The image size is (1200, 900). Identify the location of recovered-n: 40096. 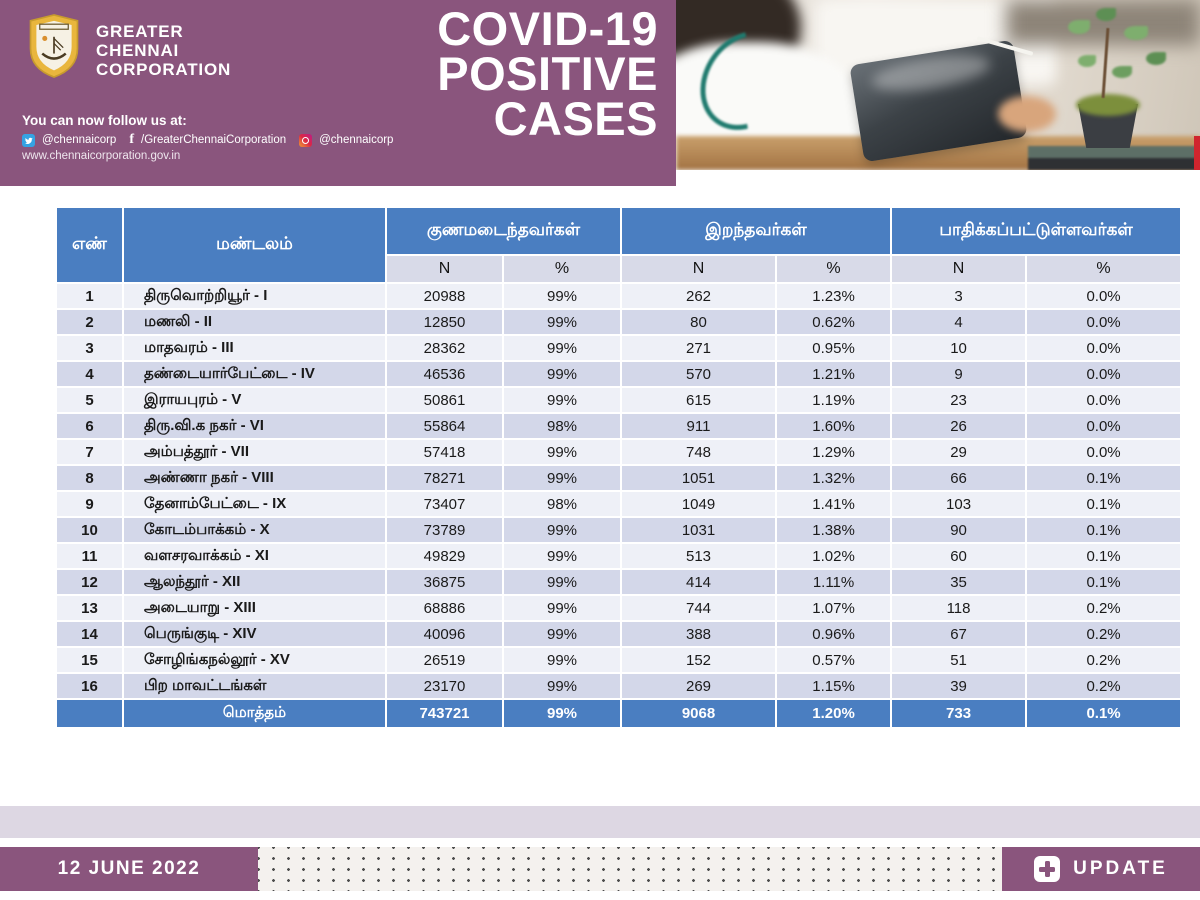
(444, 634).